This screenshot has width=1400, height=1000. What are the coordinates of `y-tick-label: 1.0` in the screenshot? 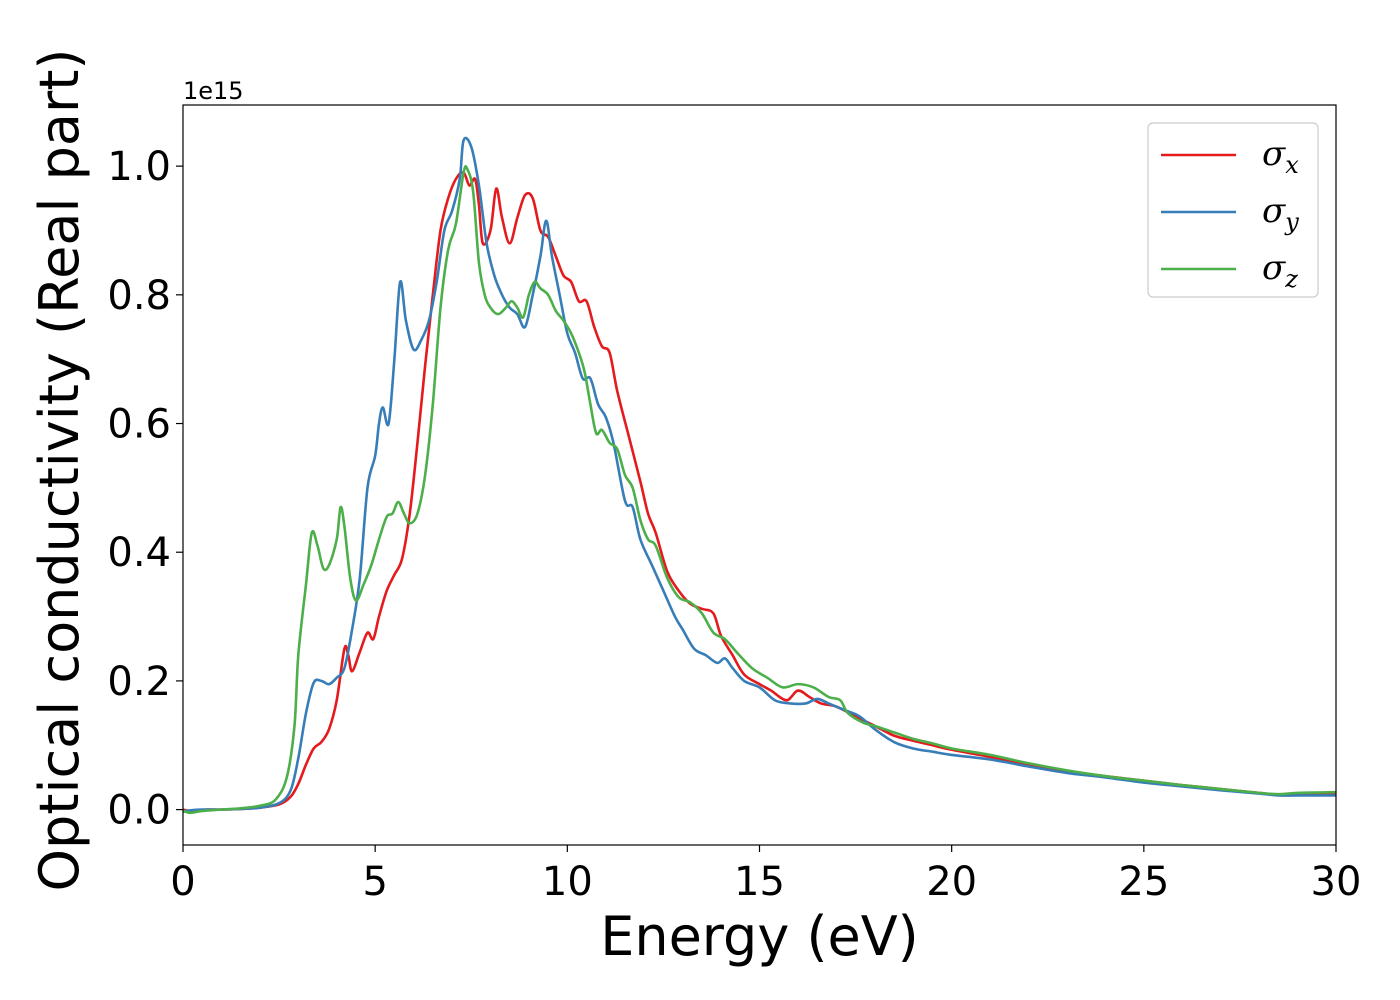 It's located at (139, 167).